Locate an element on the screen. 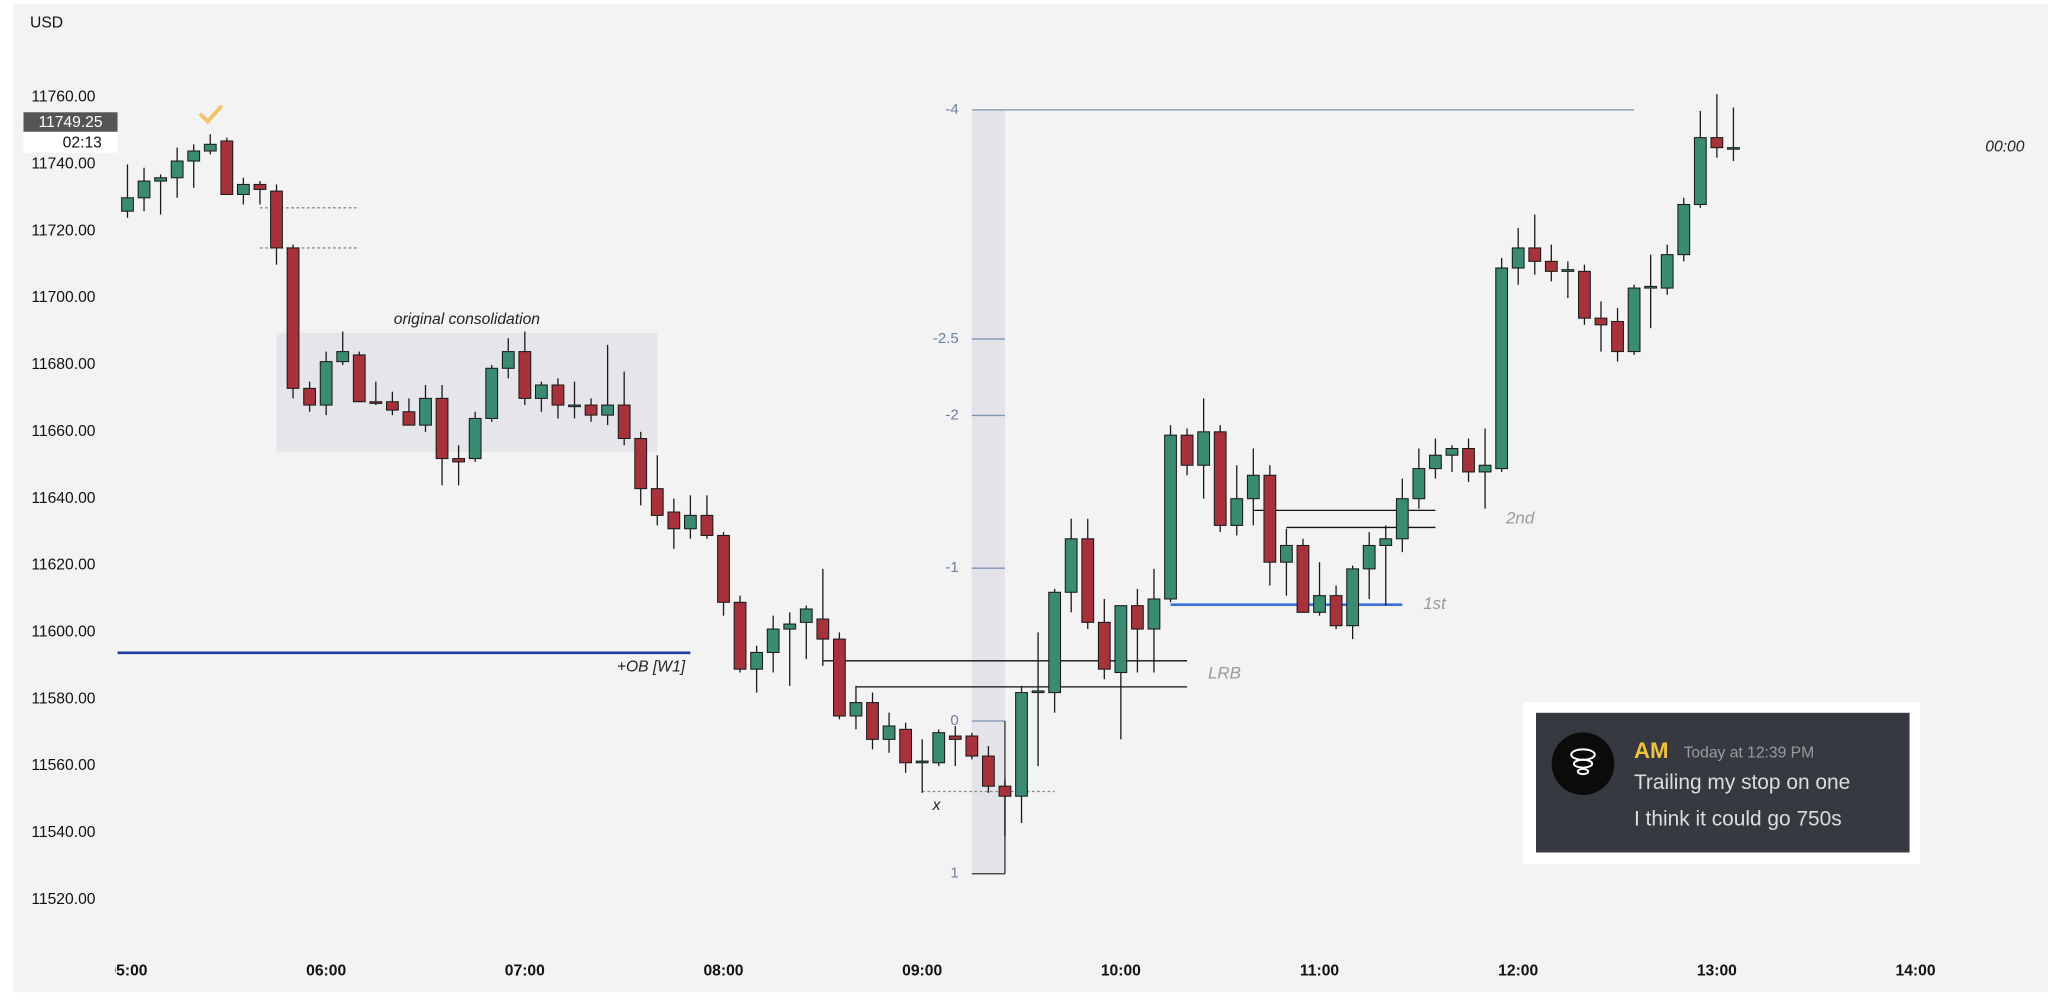  fib-level-label: -2 is located at coordinates (951, 414).